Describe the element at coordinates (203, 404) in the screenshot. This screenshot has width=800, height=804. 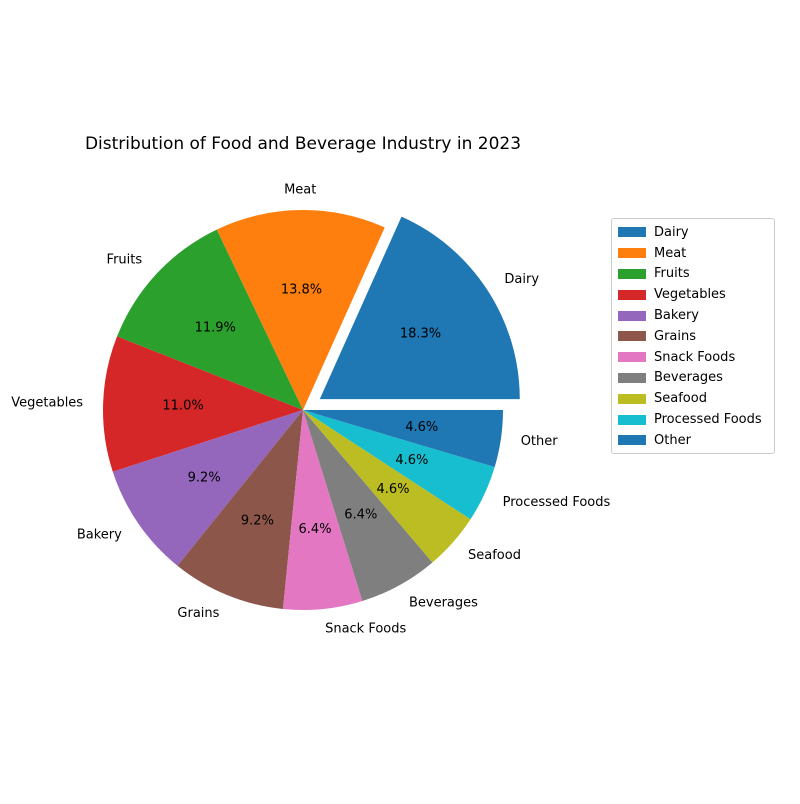
I see `pie-slice-vegetables` at that location.